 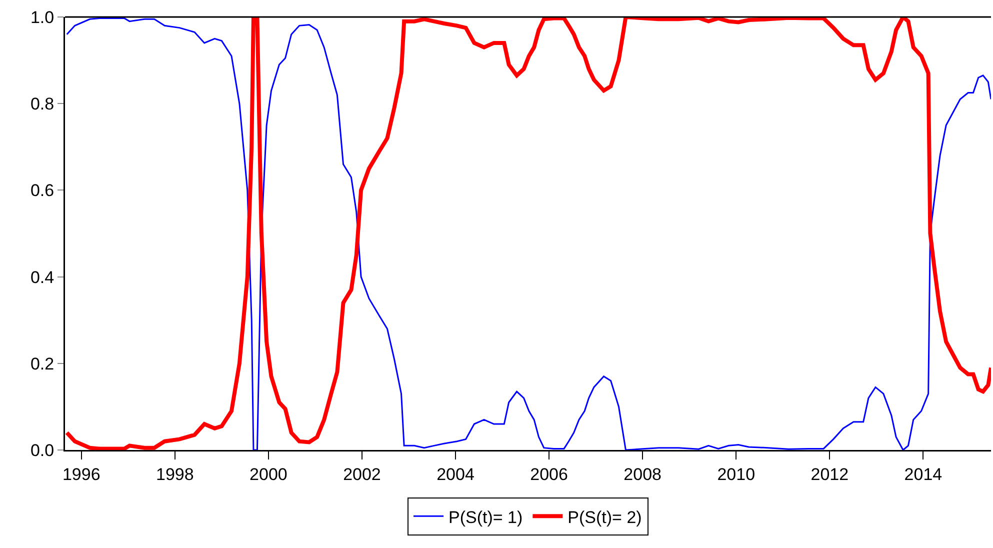 I want to click on y-tick-label: 0.6, so click(x=42, y=190).